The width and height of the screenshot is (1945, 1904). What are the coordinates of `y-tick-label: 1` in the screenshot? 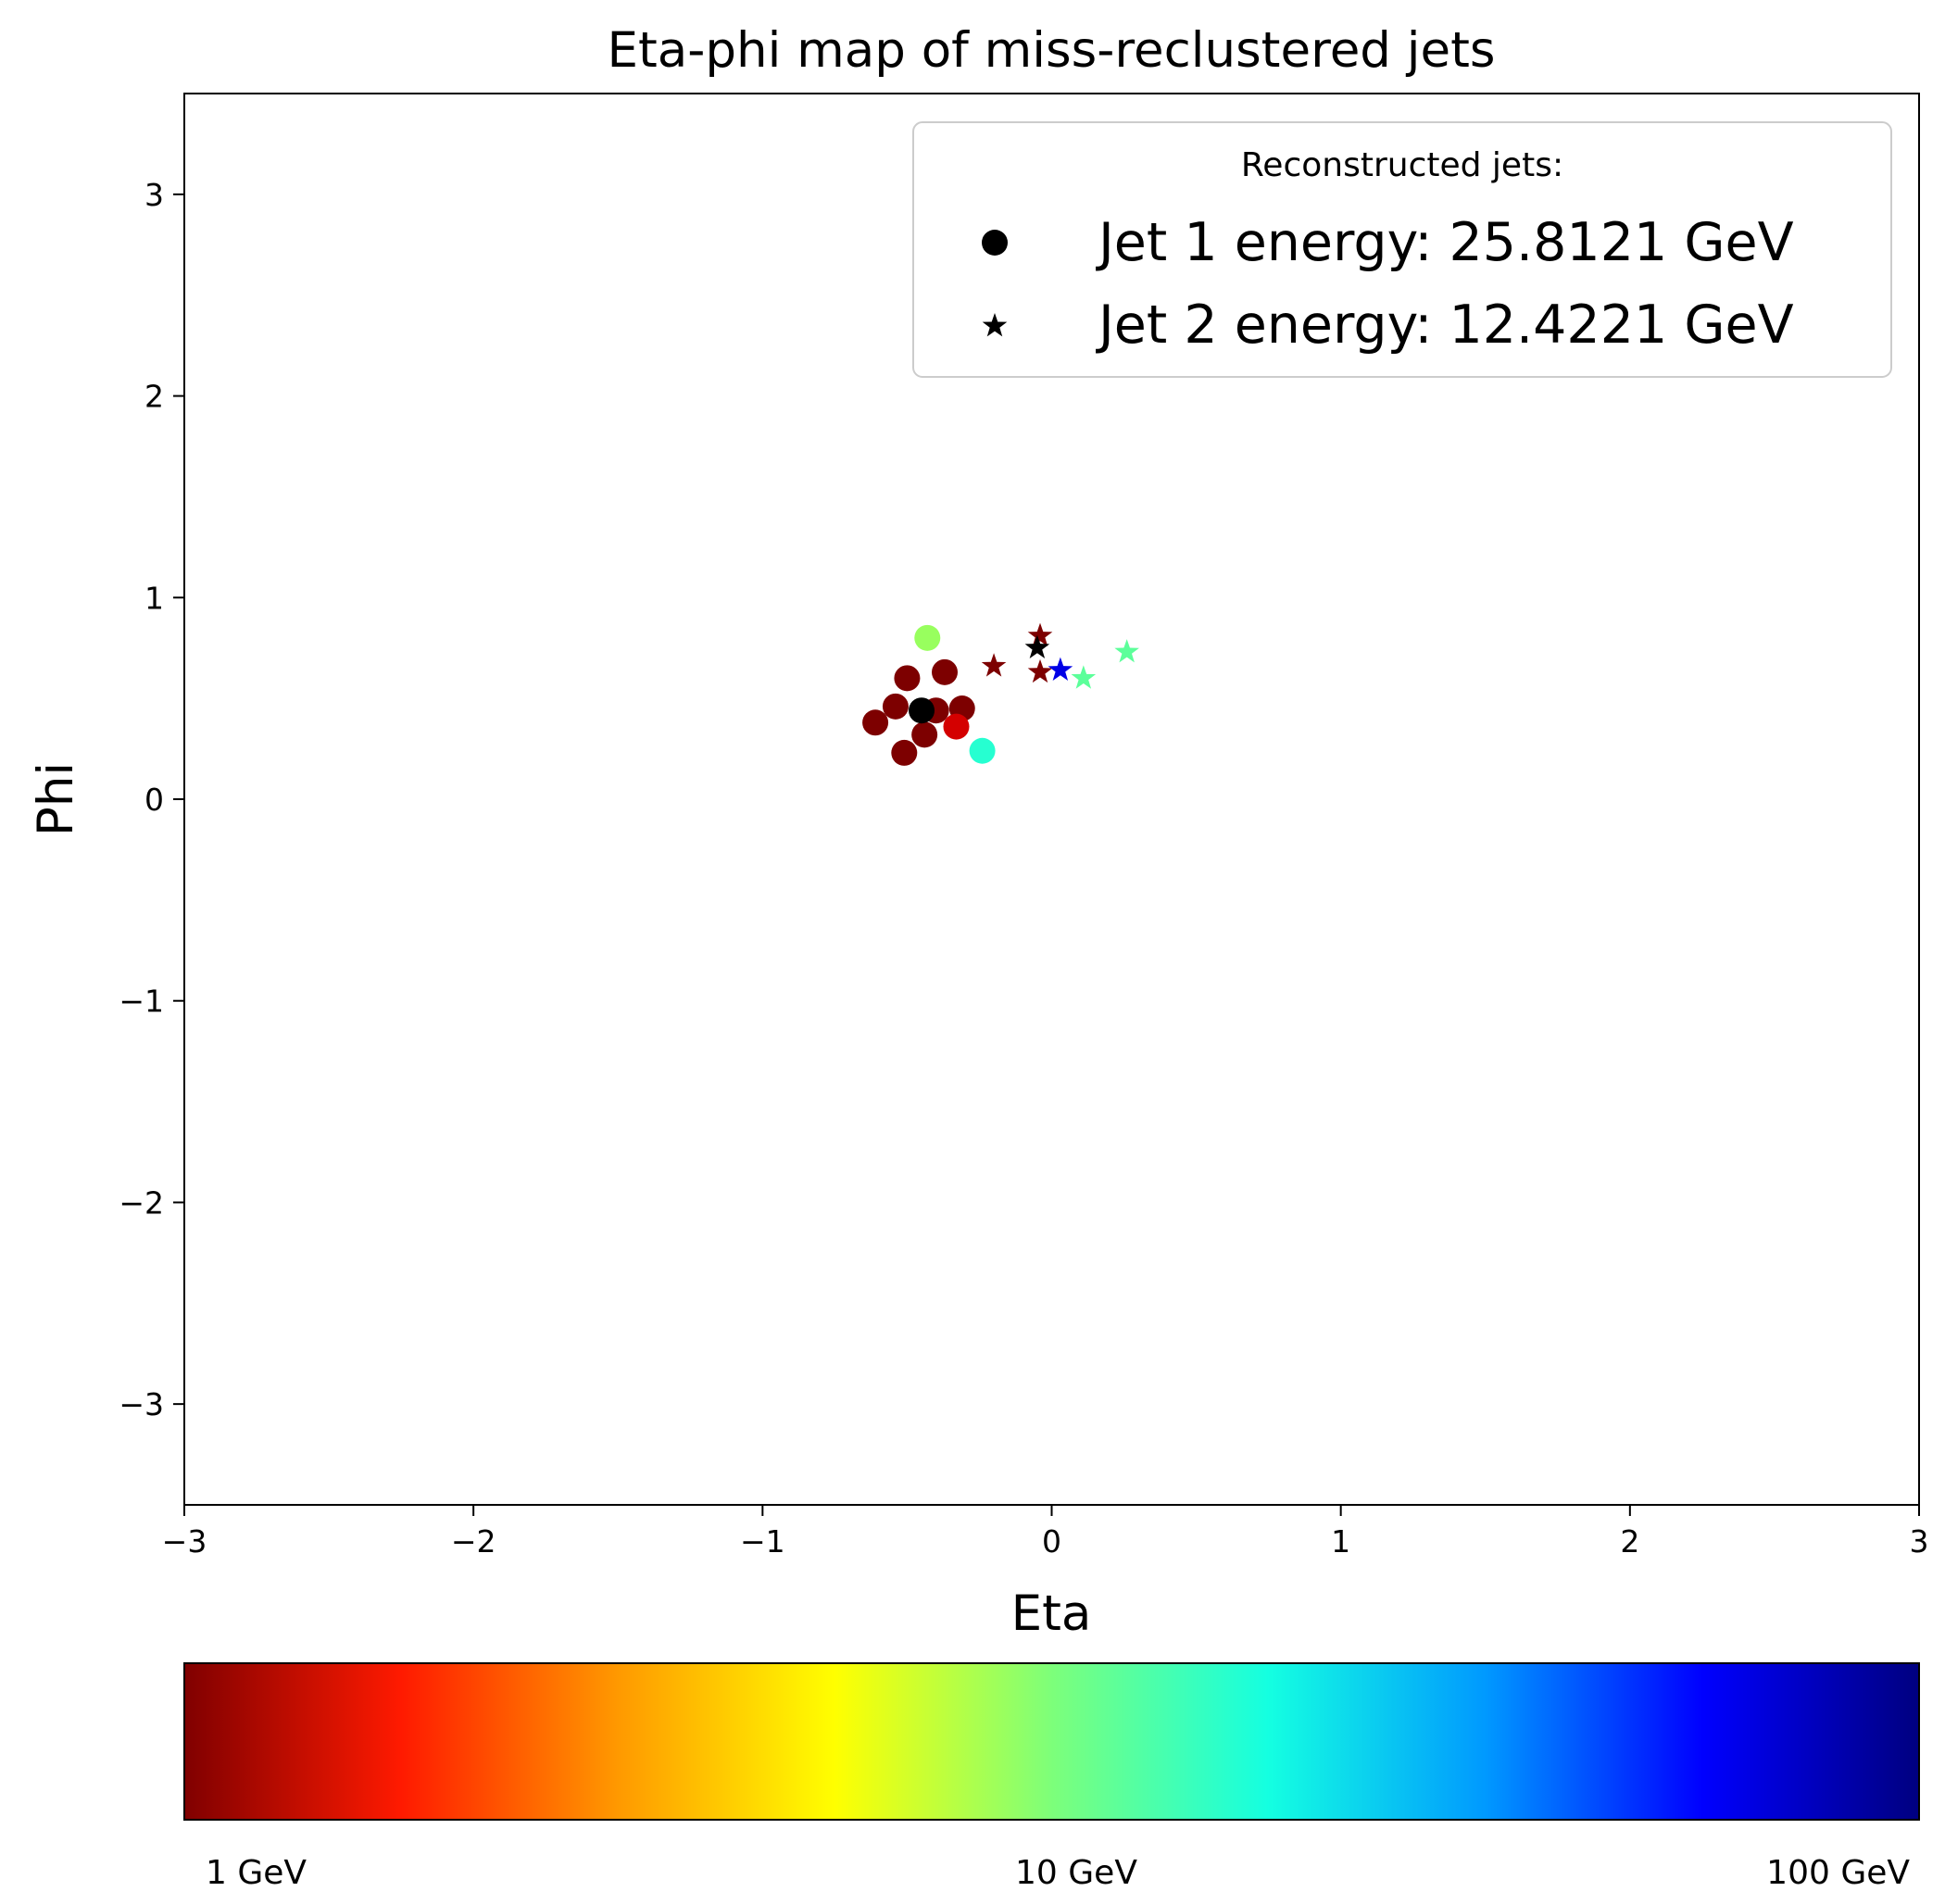 It's located at (154, 598).